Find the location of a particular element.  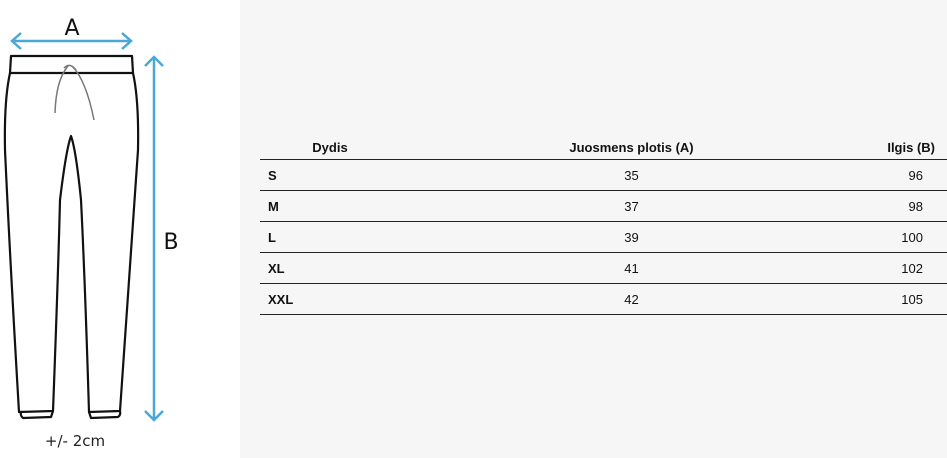

length-cell: 96 is located at coordinates (865, 175).